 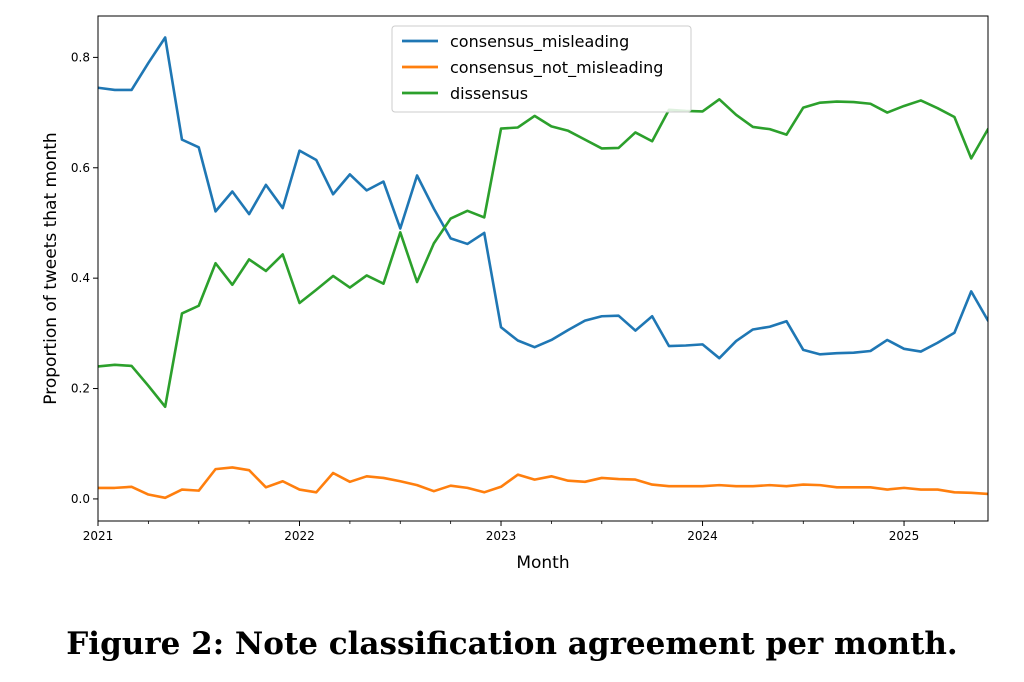 I want to click on y-tick-label: 0.6, so click(x=80, y=168).